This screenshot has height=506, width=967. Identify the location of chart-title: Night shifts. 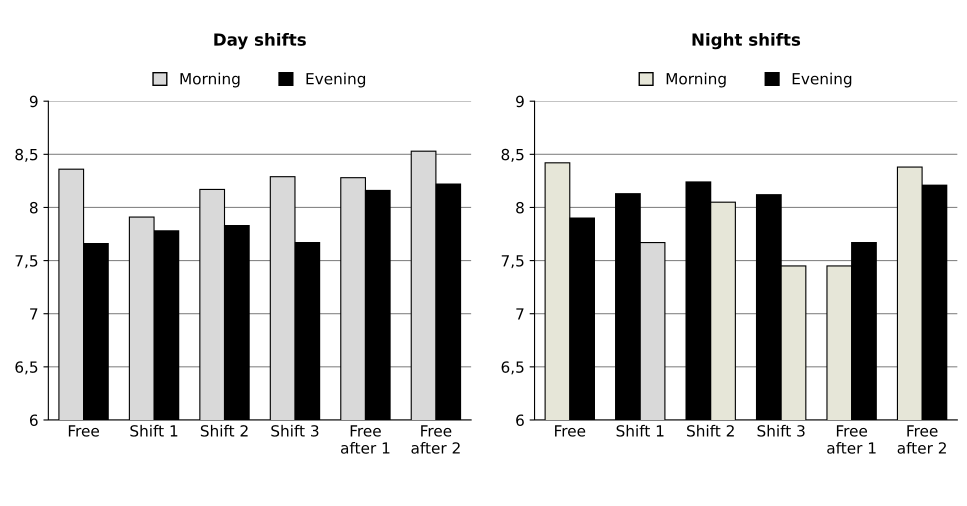
(746, 41).